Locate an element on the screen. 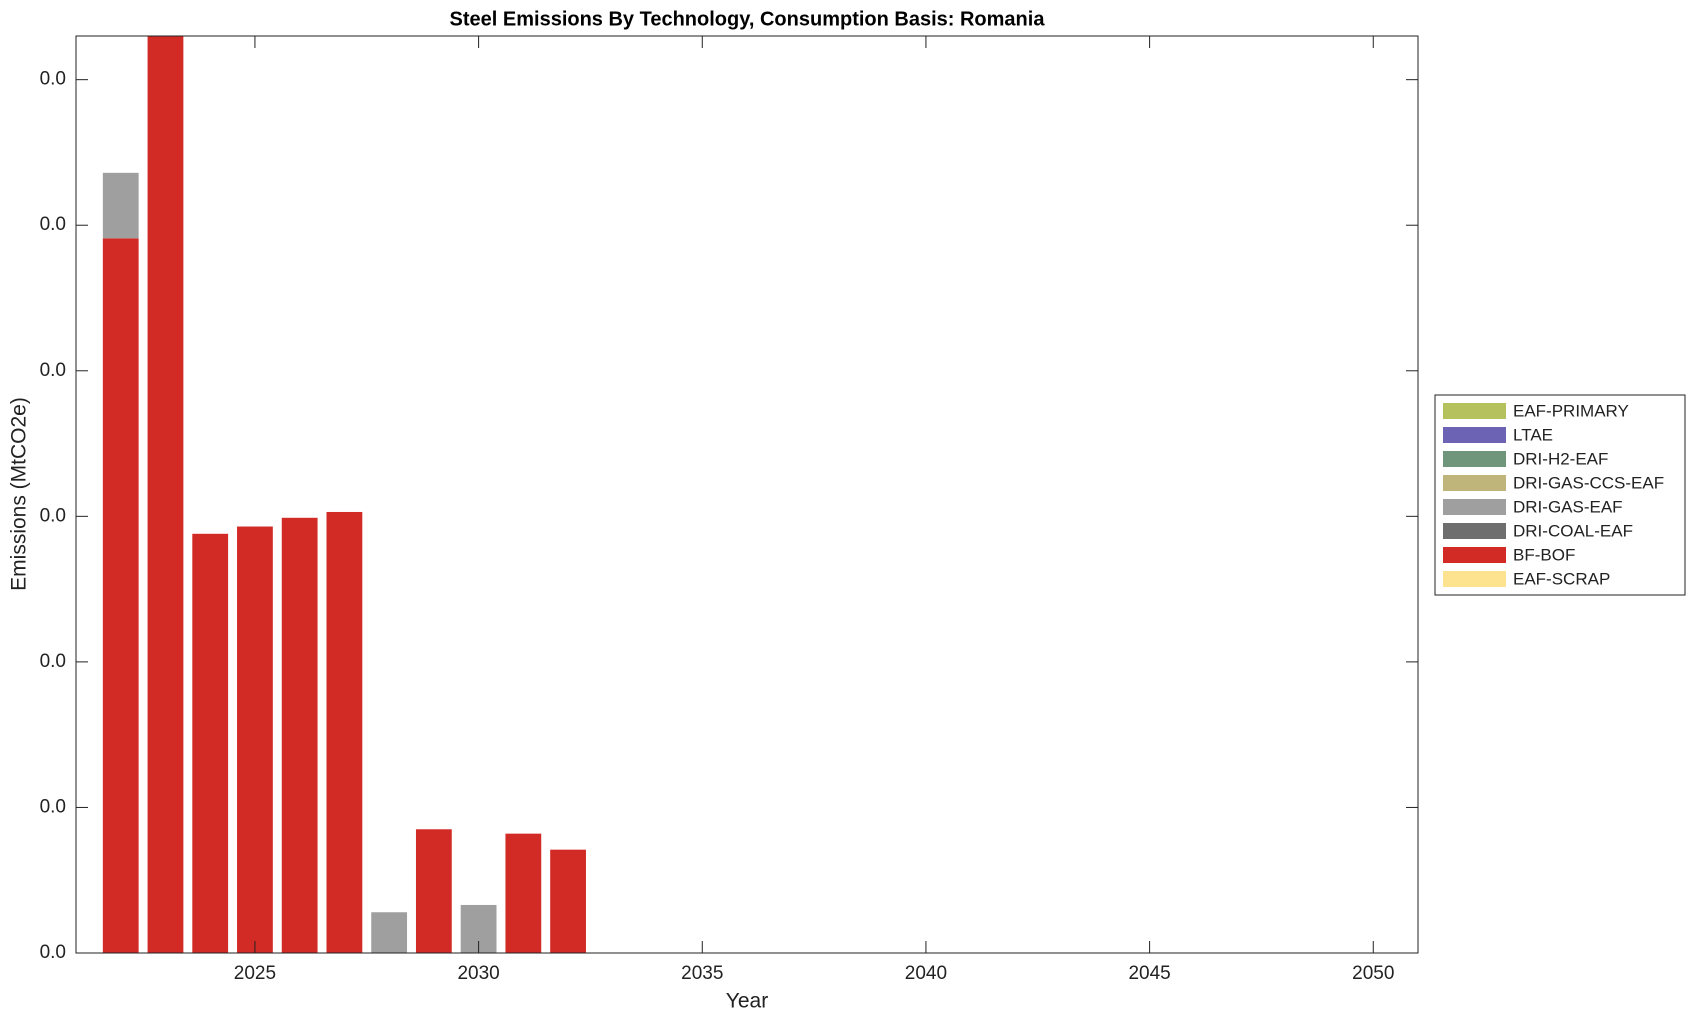 The width and height of the screenshot is (1696, 1021). legend-label: DRI-GAS-EAF is located at coordinates (1568, 506).